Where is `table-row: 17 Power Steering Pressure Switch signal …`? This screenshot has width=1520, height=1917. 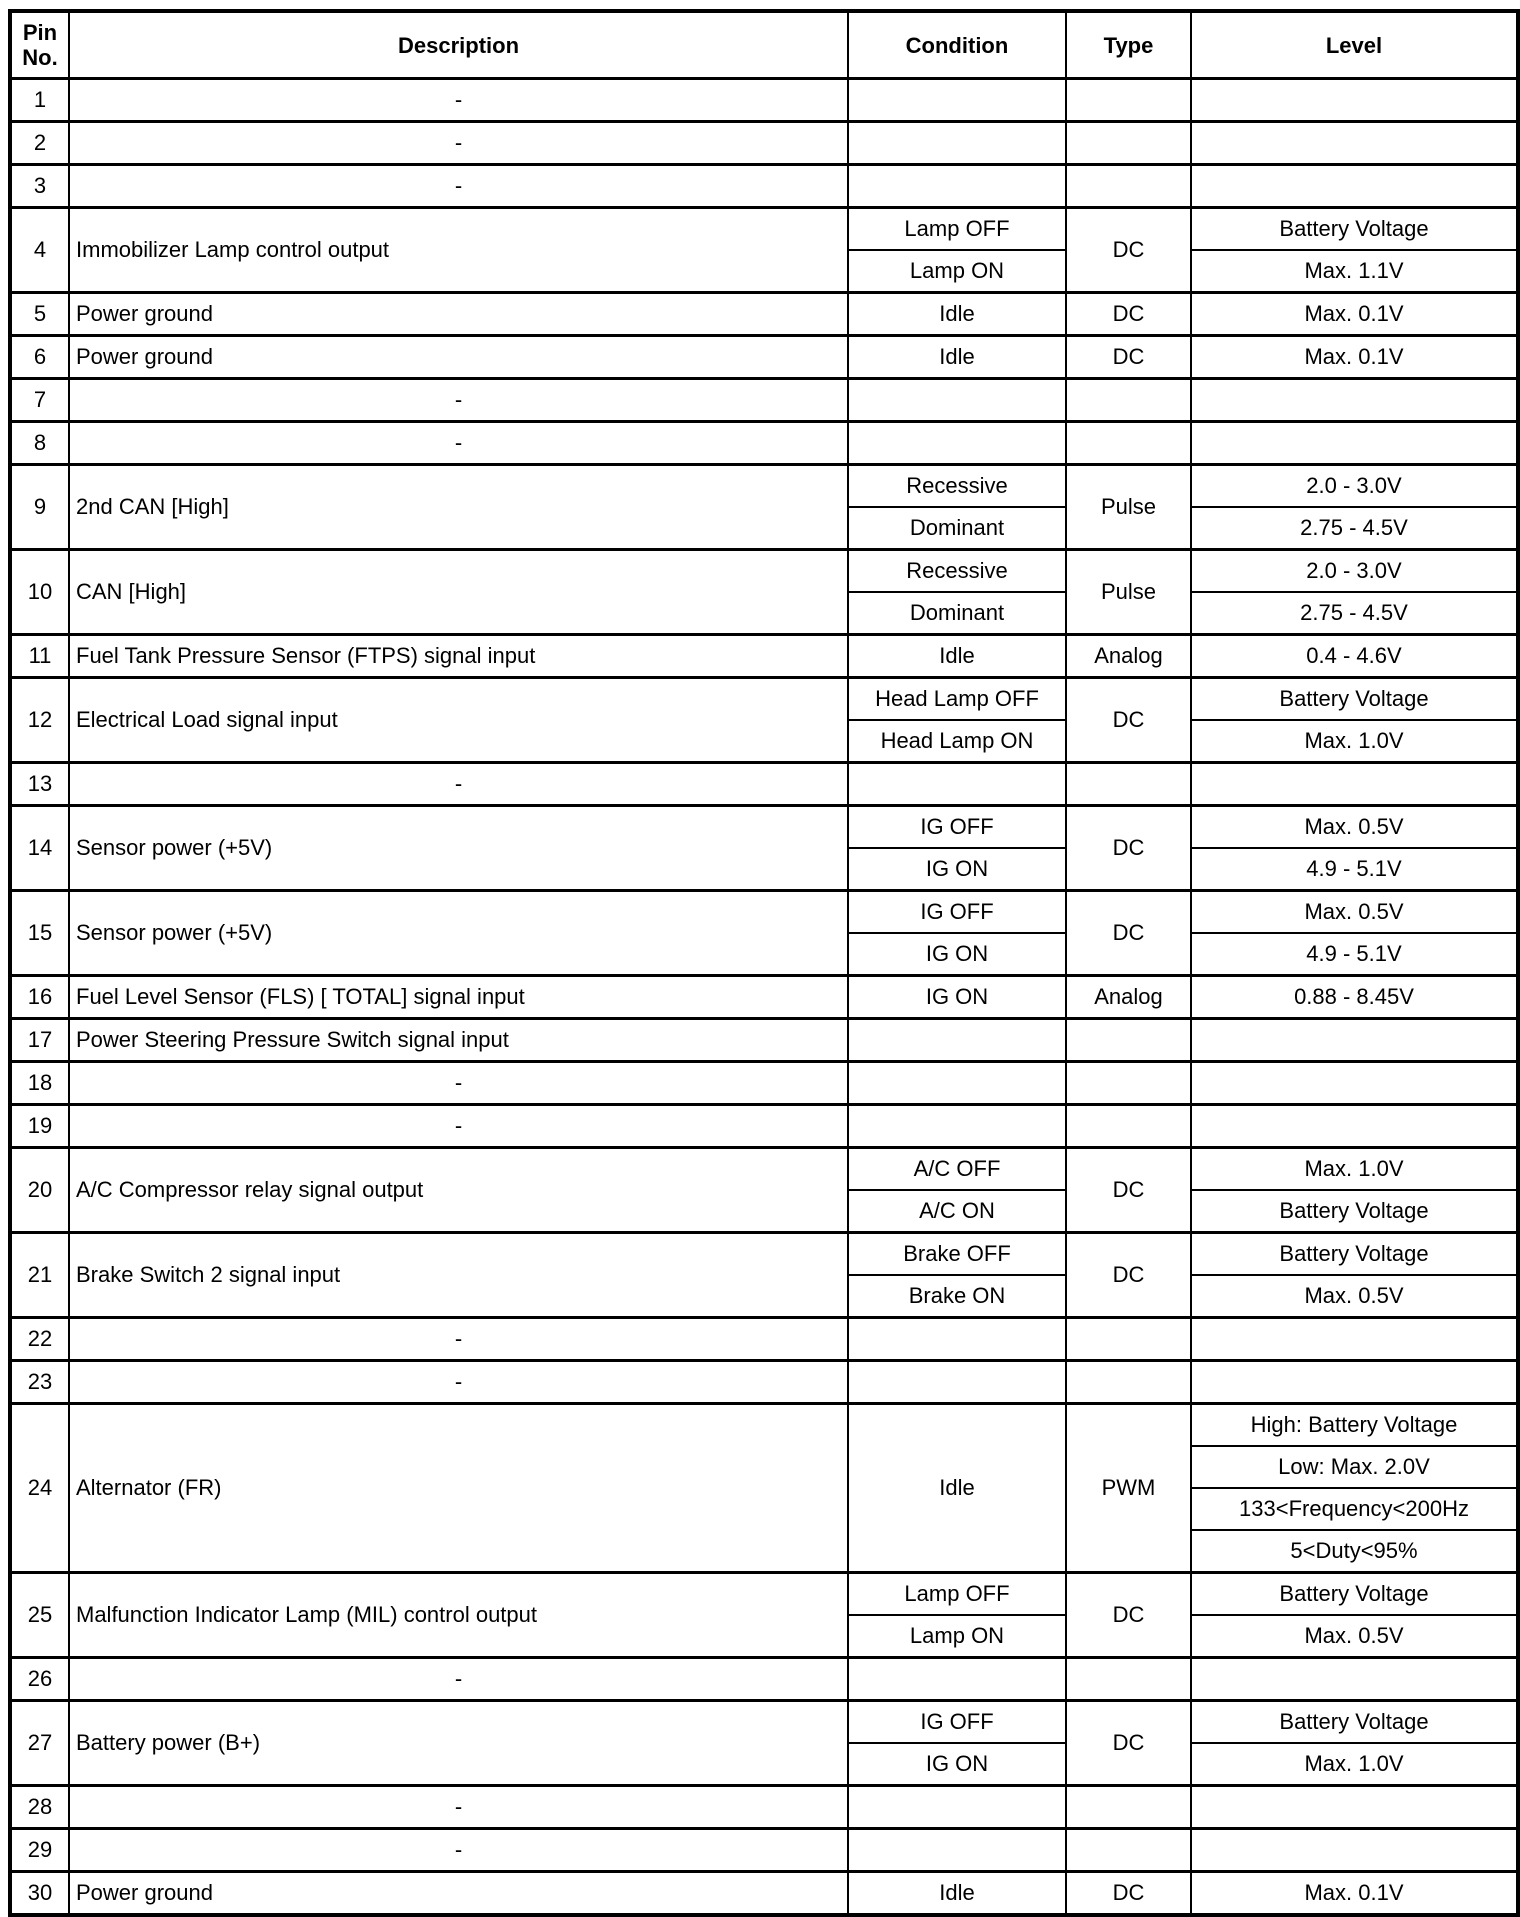
table-row: 17 Power Steering Pressure Switch signal … is located at coordinates (764, 1040).